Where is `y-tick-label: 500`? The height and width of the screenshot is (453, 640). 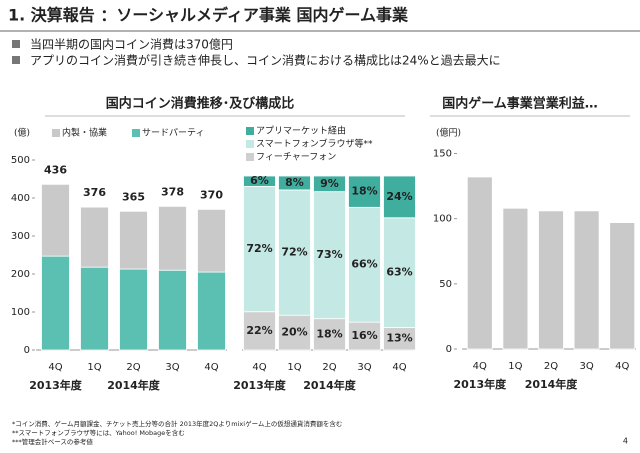 y-tick-label: 500 is located at coordinates (20, 160).